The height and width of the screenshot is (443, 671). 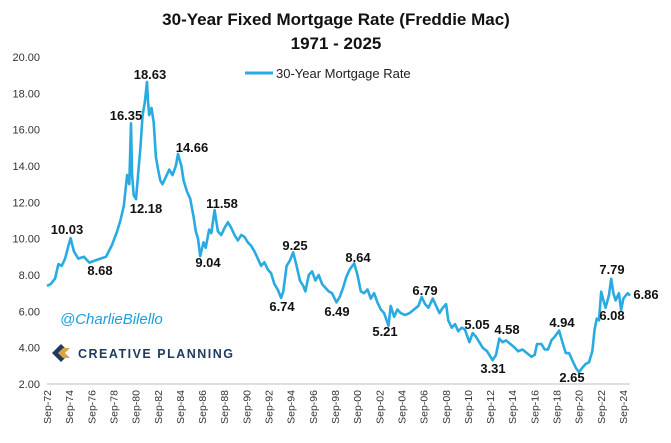 I want to click on data-label-6-79: 6.79, so click(x=424, y=290).